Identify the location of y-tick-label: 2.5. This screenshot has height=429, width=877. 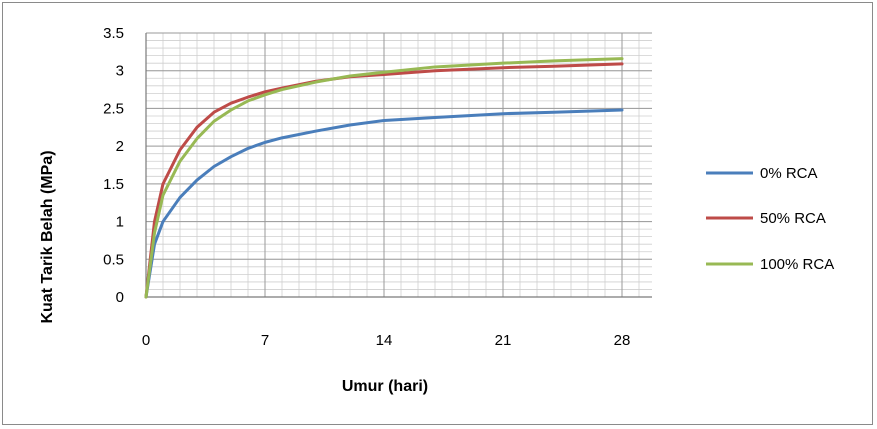
(113, 108).